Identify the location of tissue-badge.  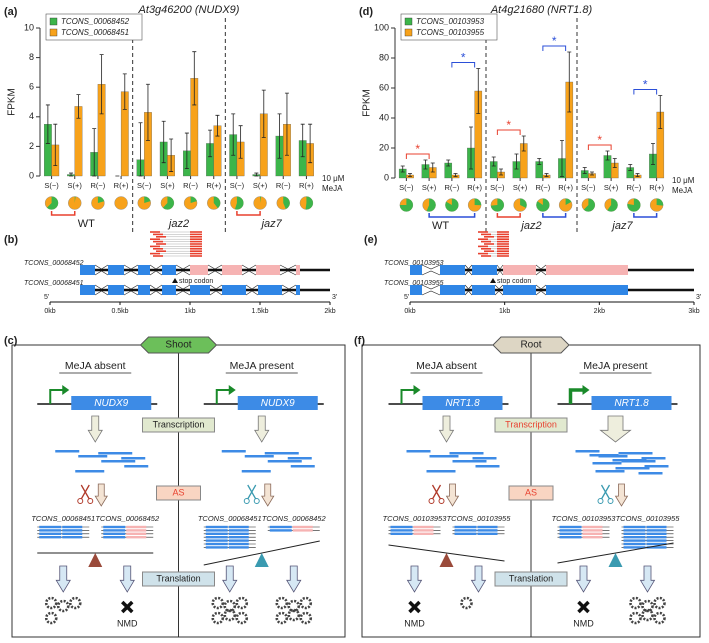
(178, 345).